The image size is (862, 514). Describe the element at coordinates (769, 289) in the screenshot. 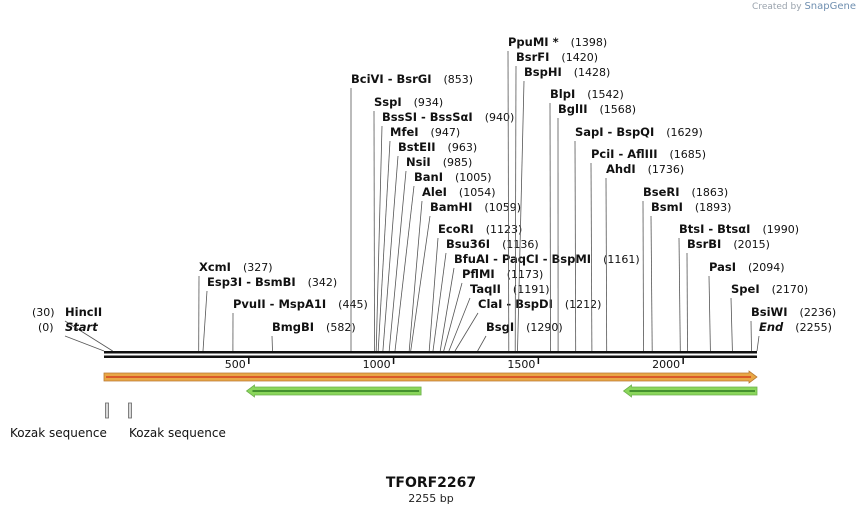

I see `enzyme-label: SpeI (2170)` at that location.